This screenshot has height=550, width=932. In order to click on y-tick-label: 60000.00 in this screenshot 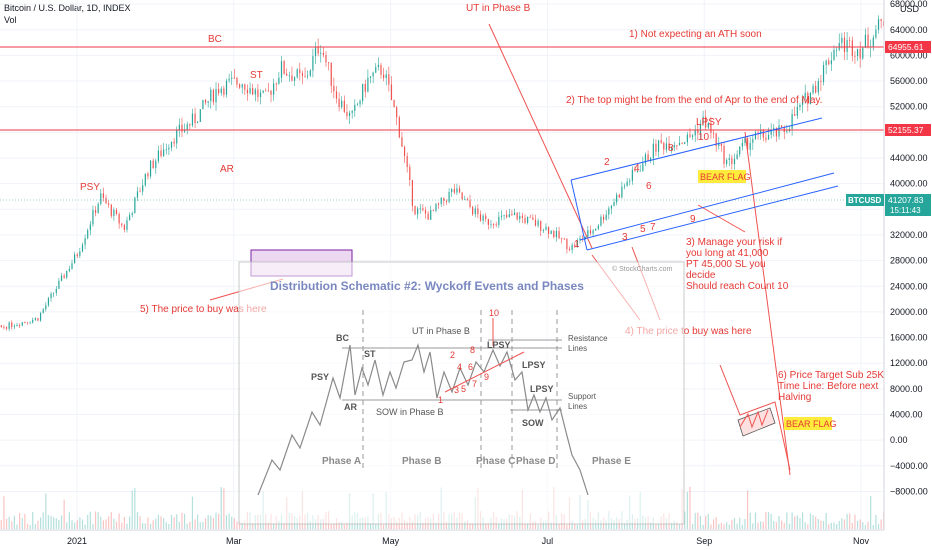, I will do `click(909, 55)`.